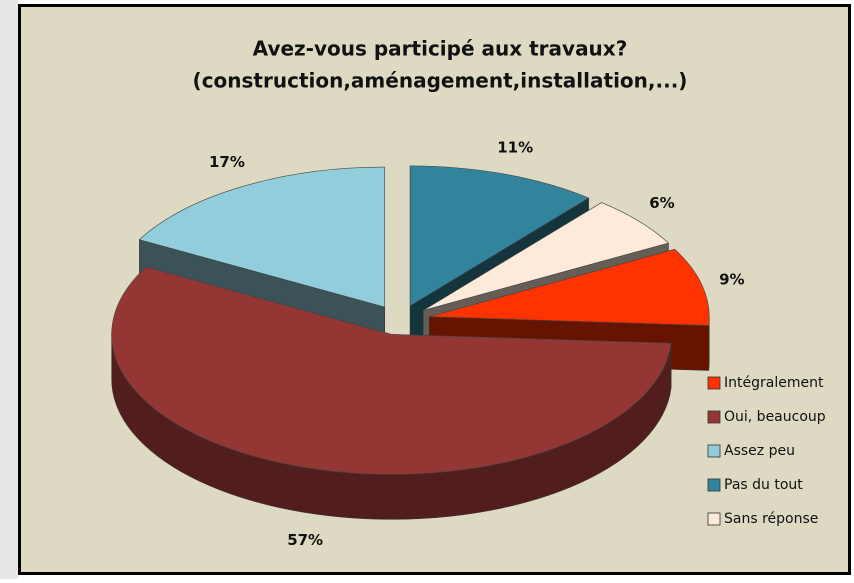  What do you see at coordinates (731, 280) in the screenshot?
I see `data-label: 9%` at bounding box center [731, 280].